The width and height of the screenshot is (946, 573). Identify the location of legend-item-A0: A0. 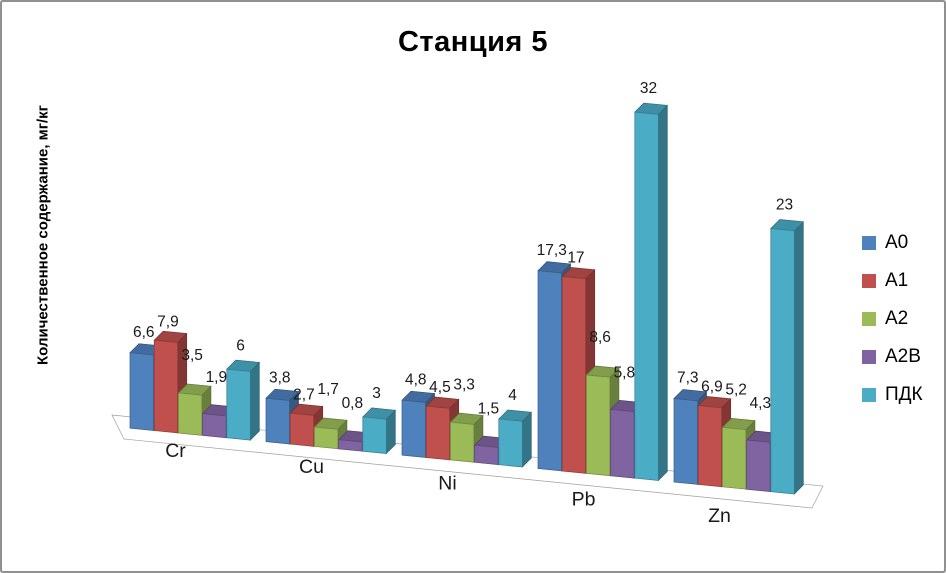
(892, 243).